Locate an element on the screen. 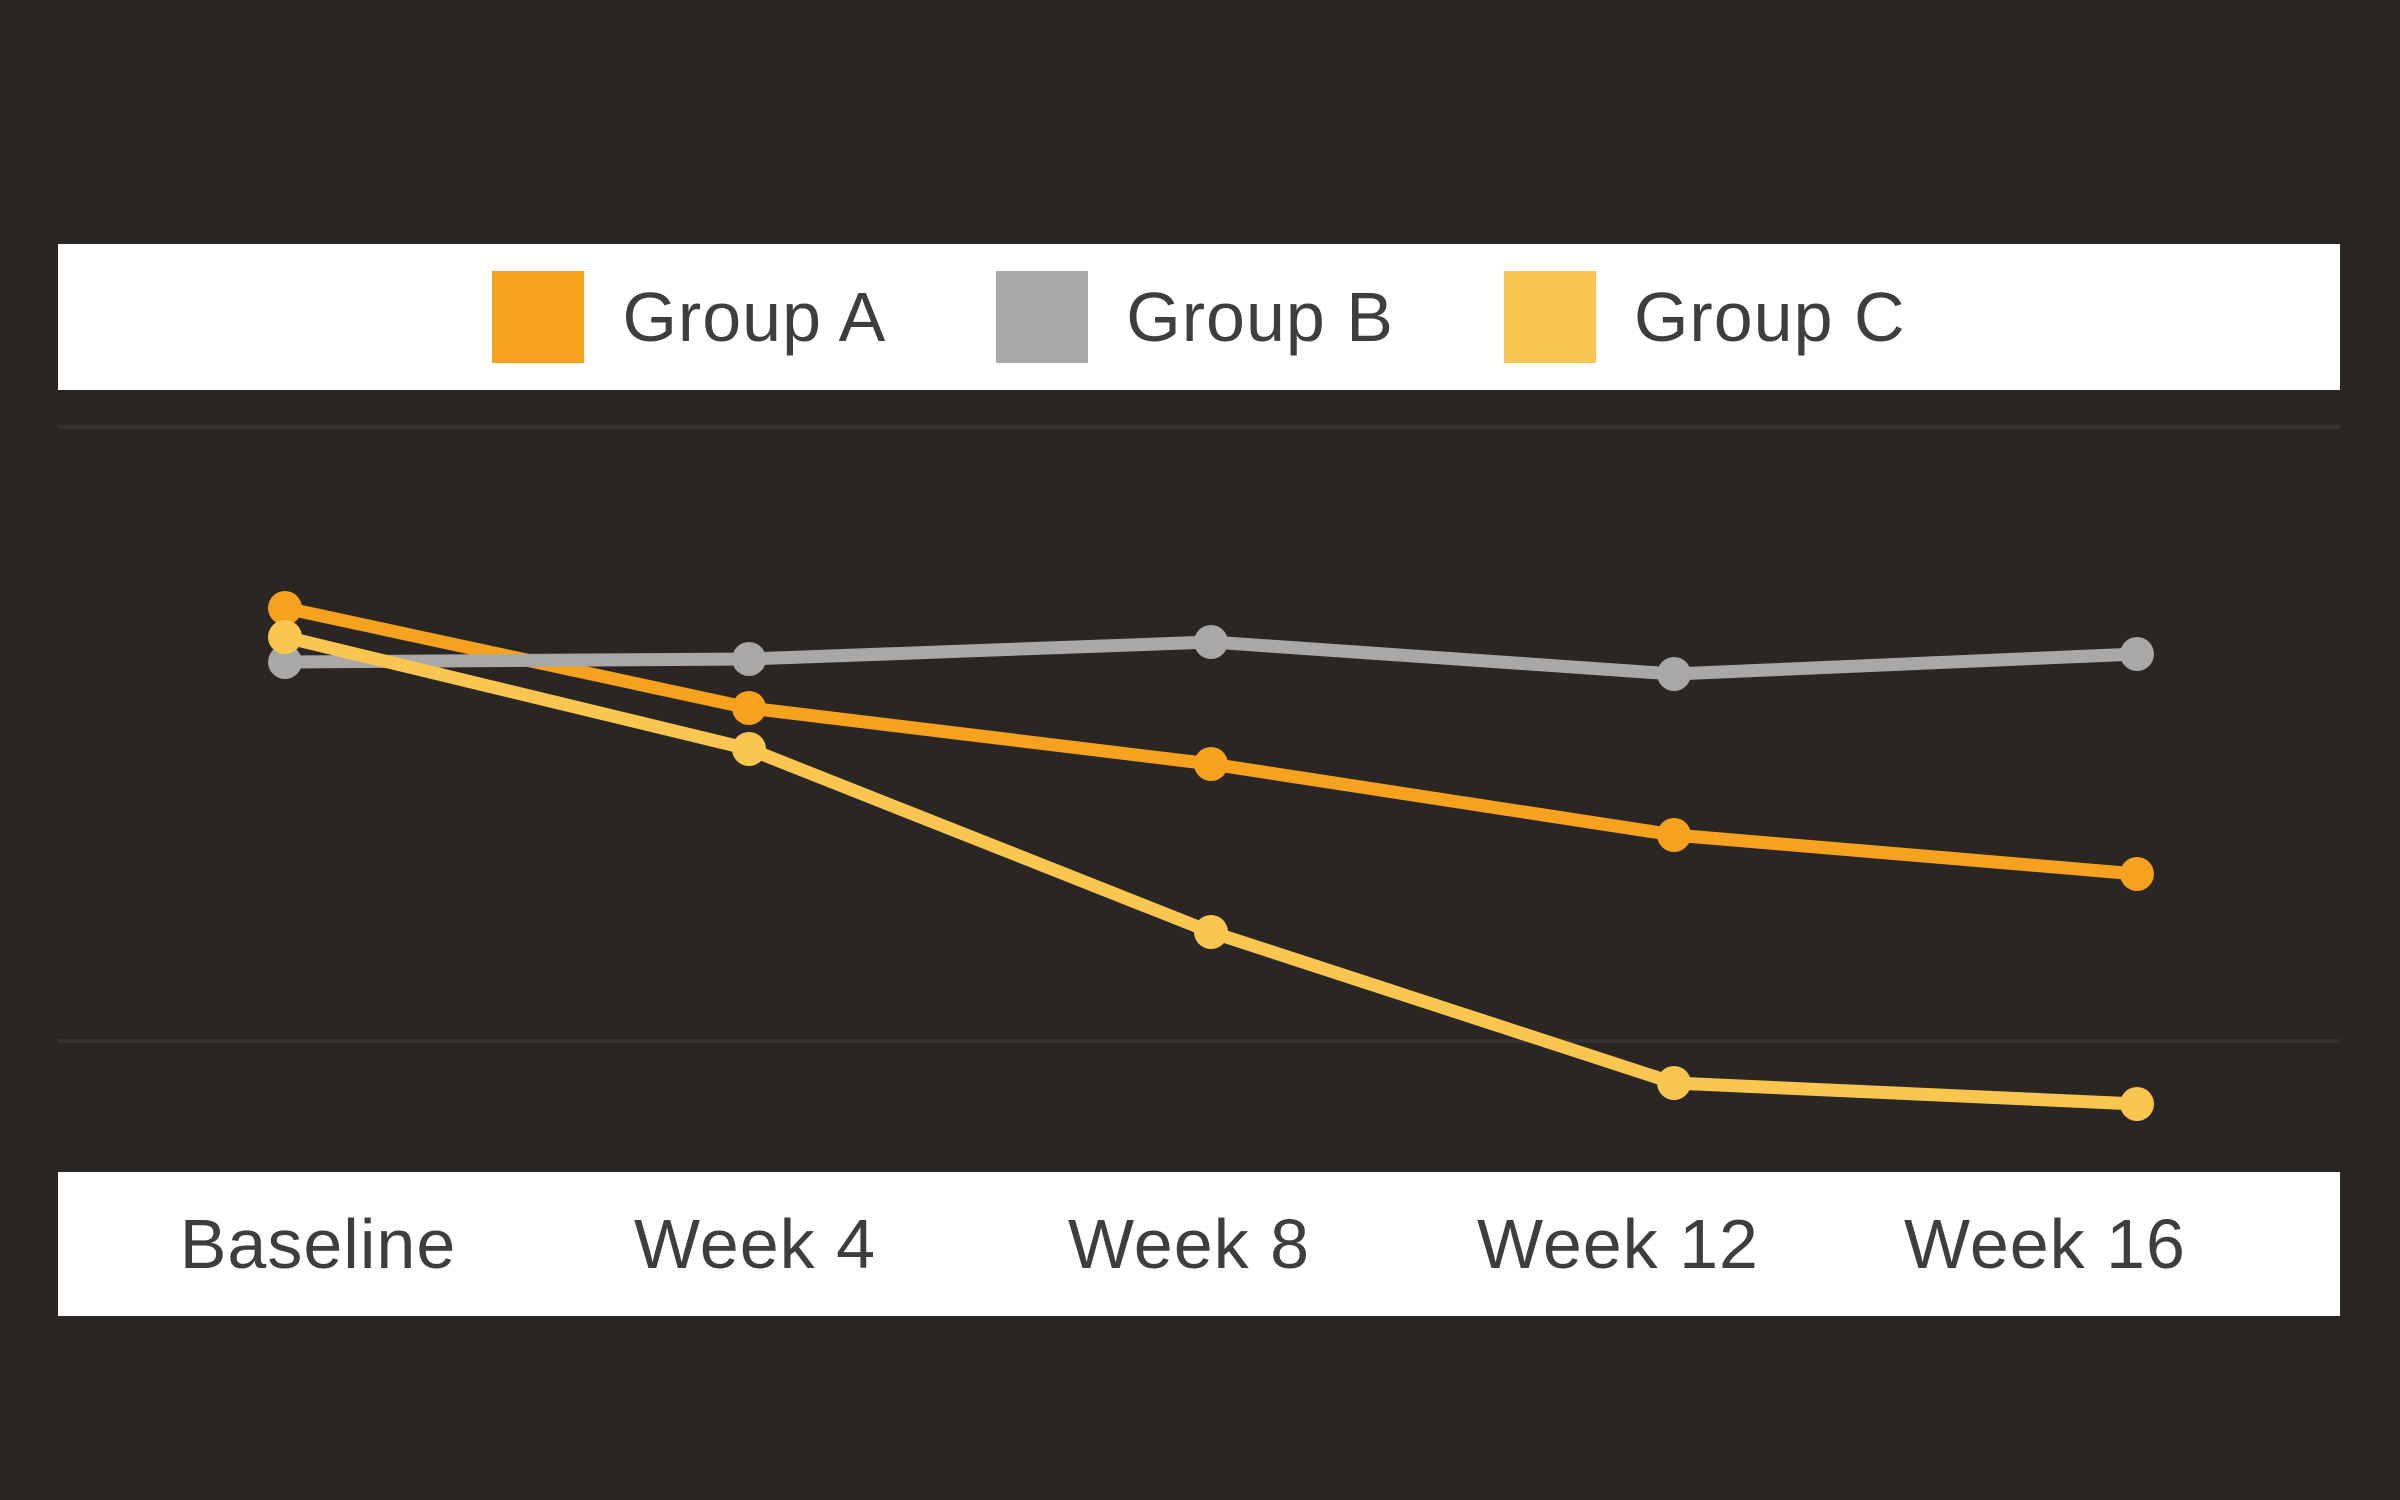  x-axis-label-week-12: Week 12 is located at coordinates (1618, 1244).